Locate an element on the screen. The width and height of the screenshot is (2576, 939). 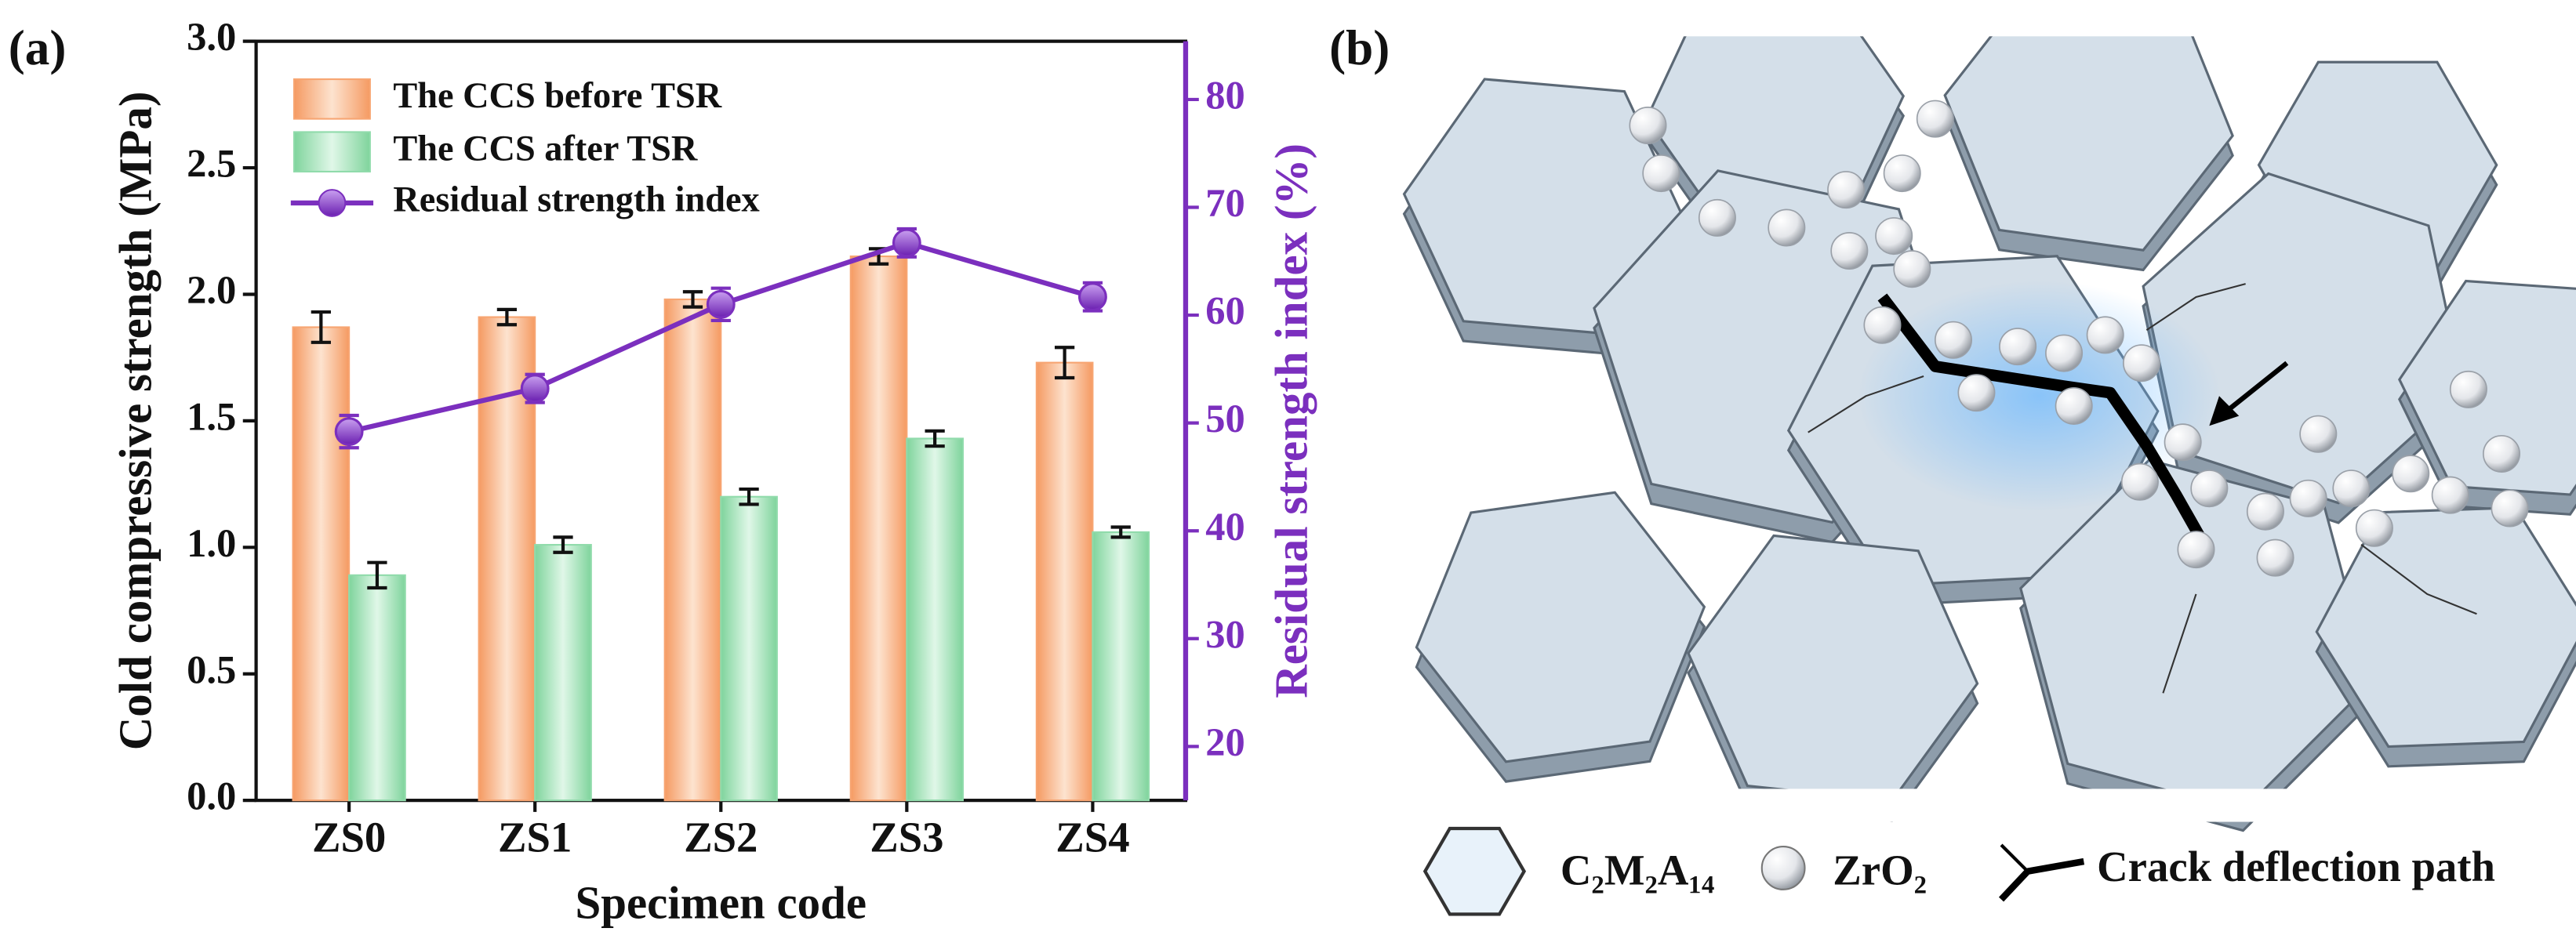
x-tick-label: ZS1 is located at coordinates (535, 837).